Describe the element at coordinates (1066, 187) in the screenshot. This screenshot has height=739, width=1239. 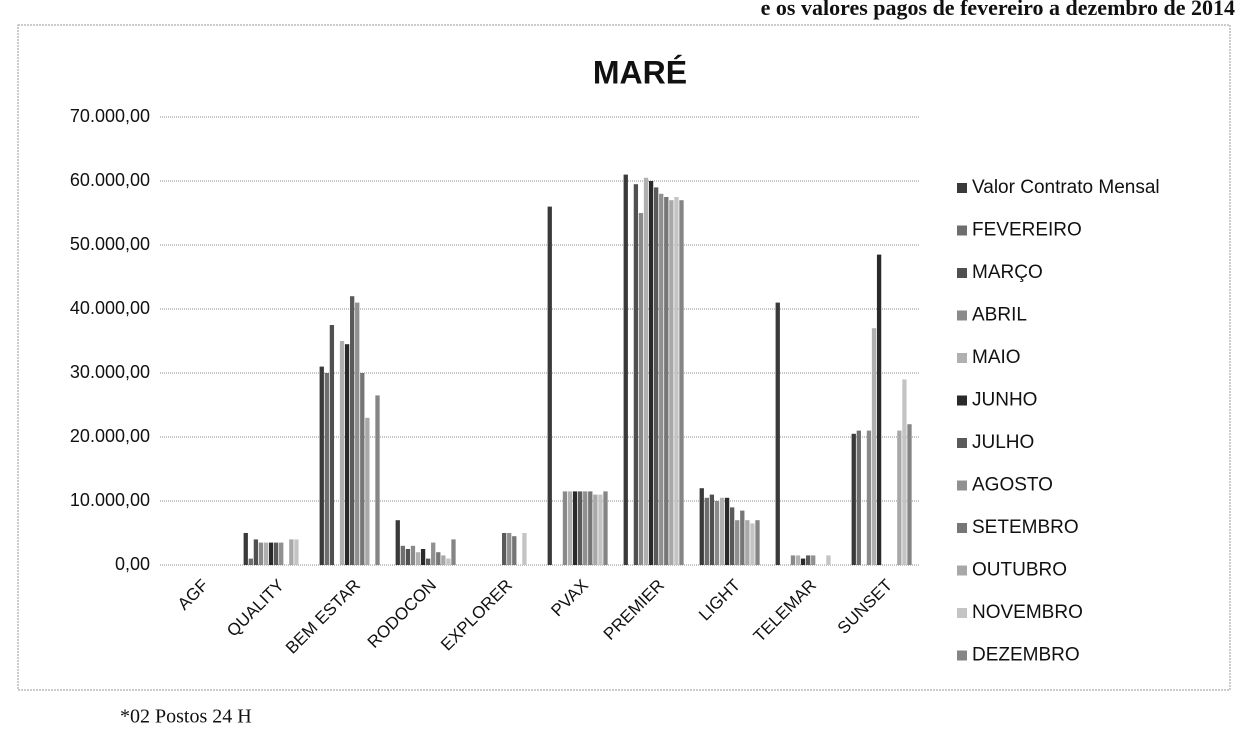
I see `legend-label: Valor Contrato Mensal` at that location.